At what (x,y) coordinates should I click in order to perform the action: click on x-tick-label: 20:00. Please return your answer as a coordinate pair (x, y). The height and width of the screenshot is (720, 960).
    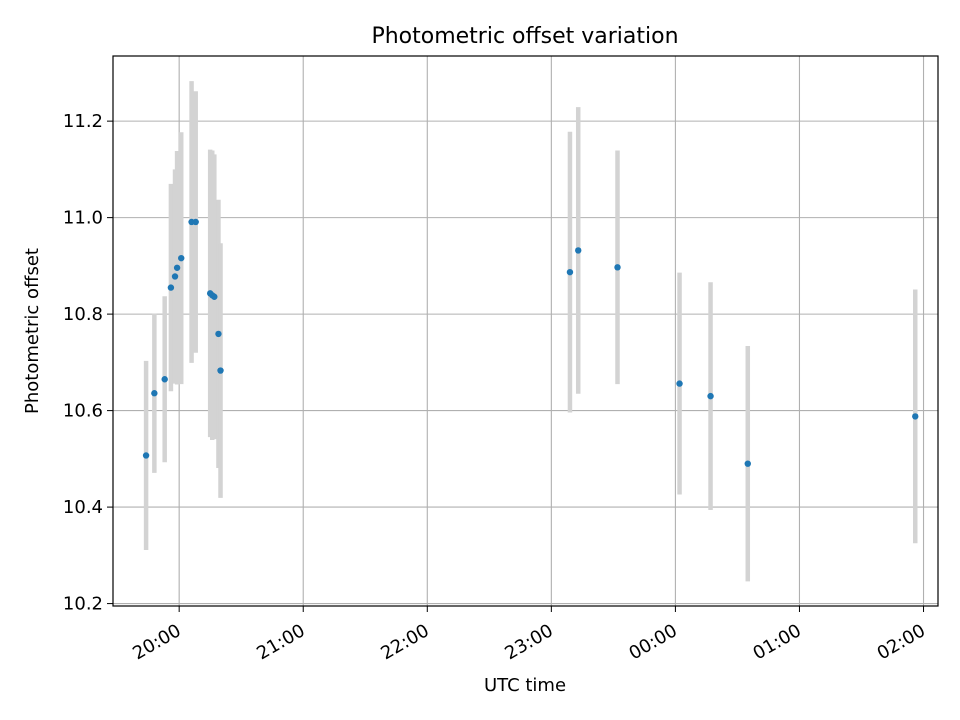
    Looking at the image, I should click on (156, 642).